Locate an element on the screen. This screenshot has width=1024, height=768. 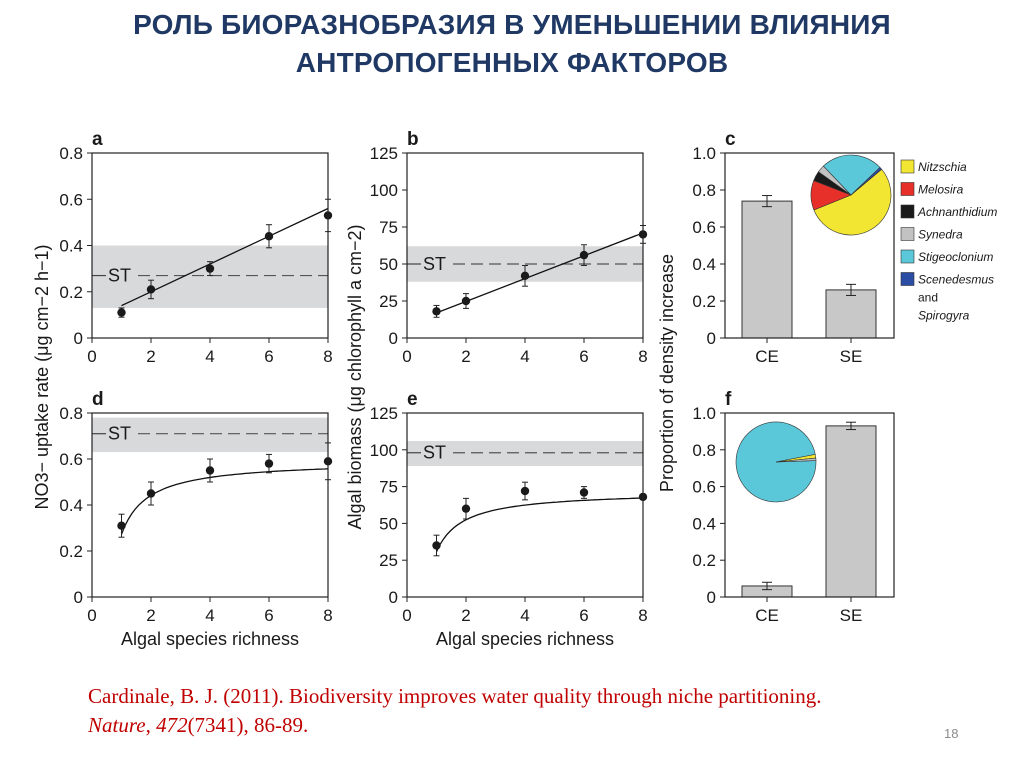
legend-label: Achnanthidium is located at coordinates (957, 212).